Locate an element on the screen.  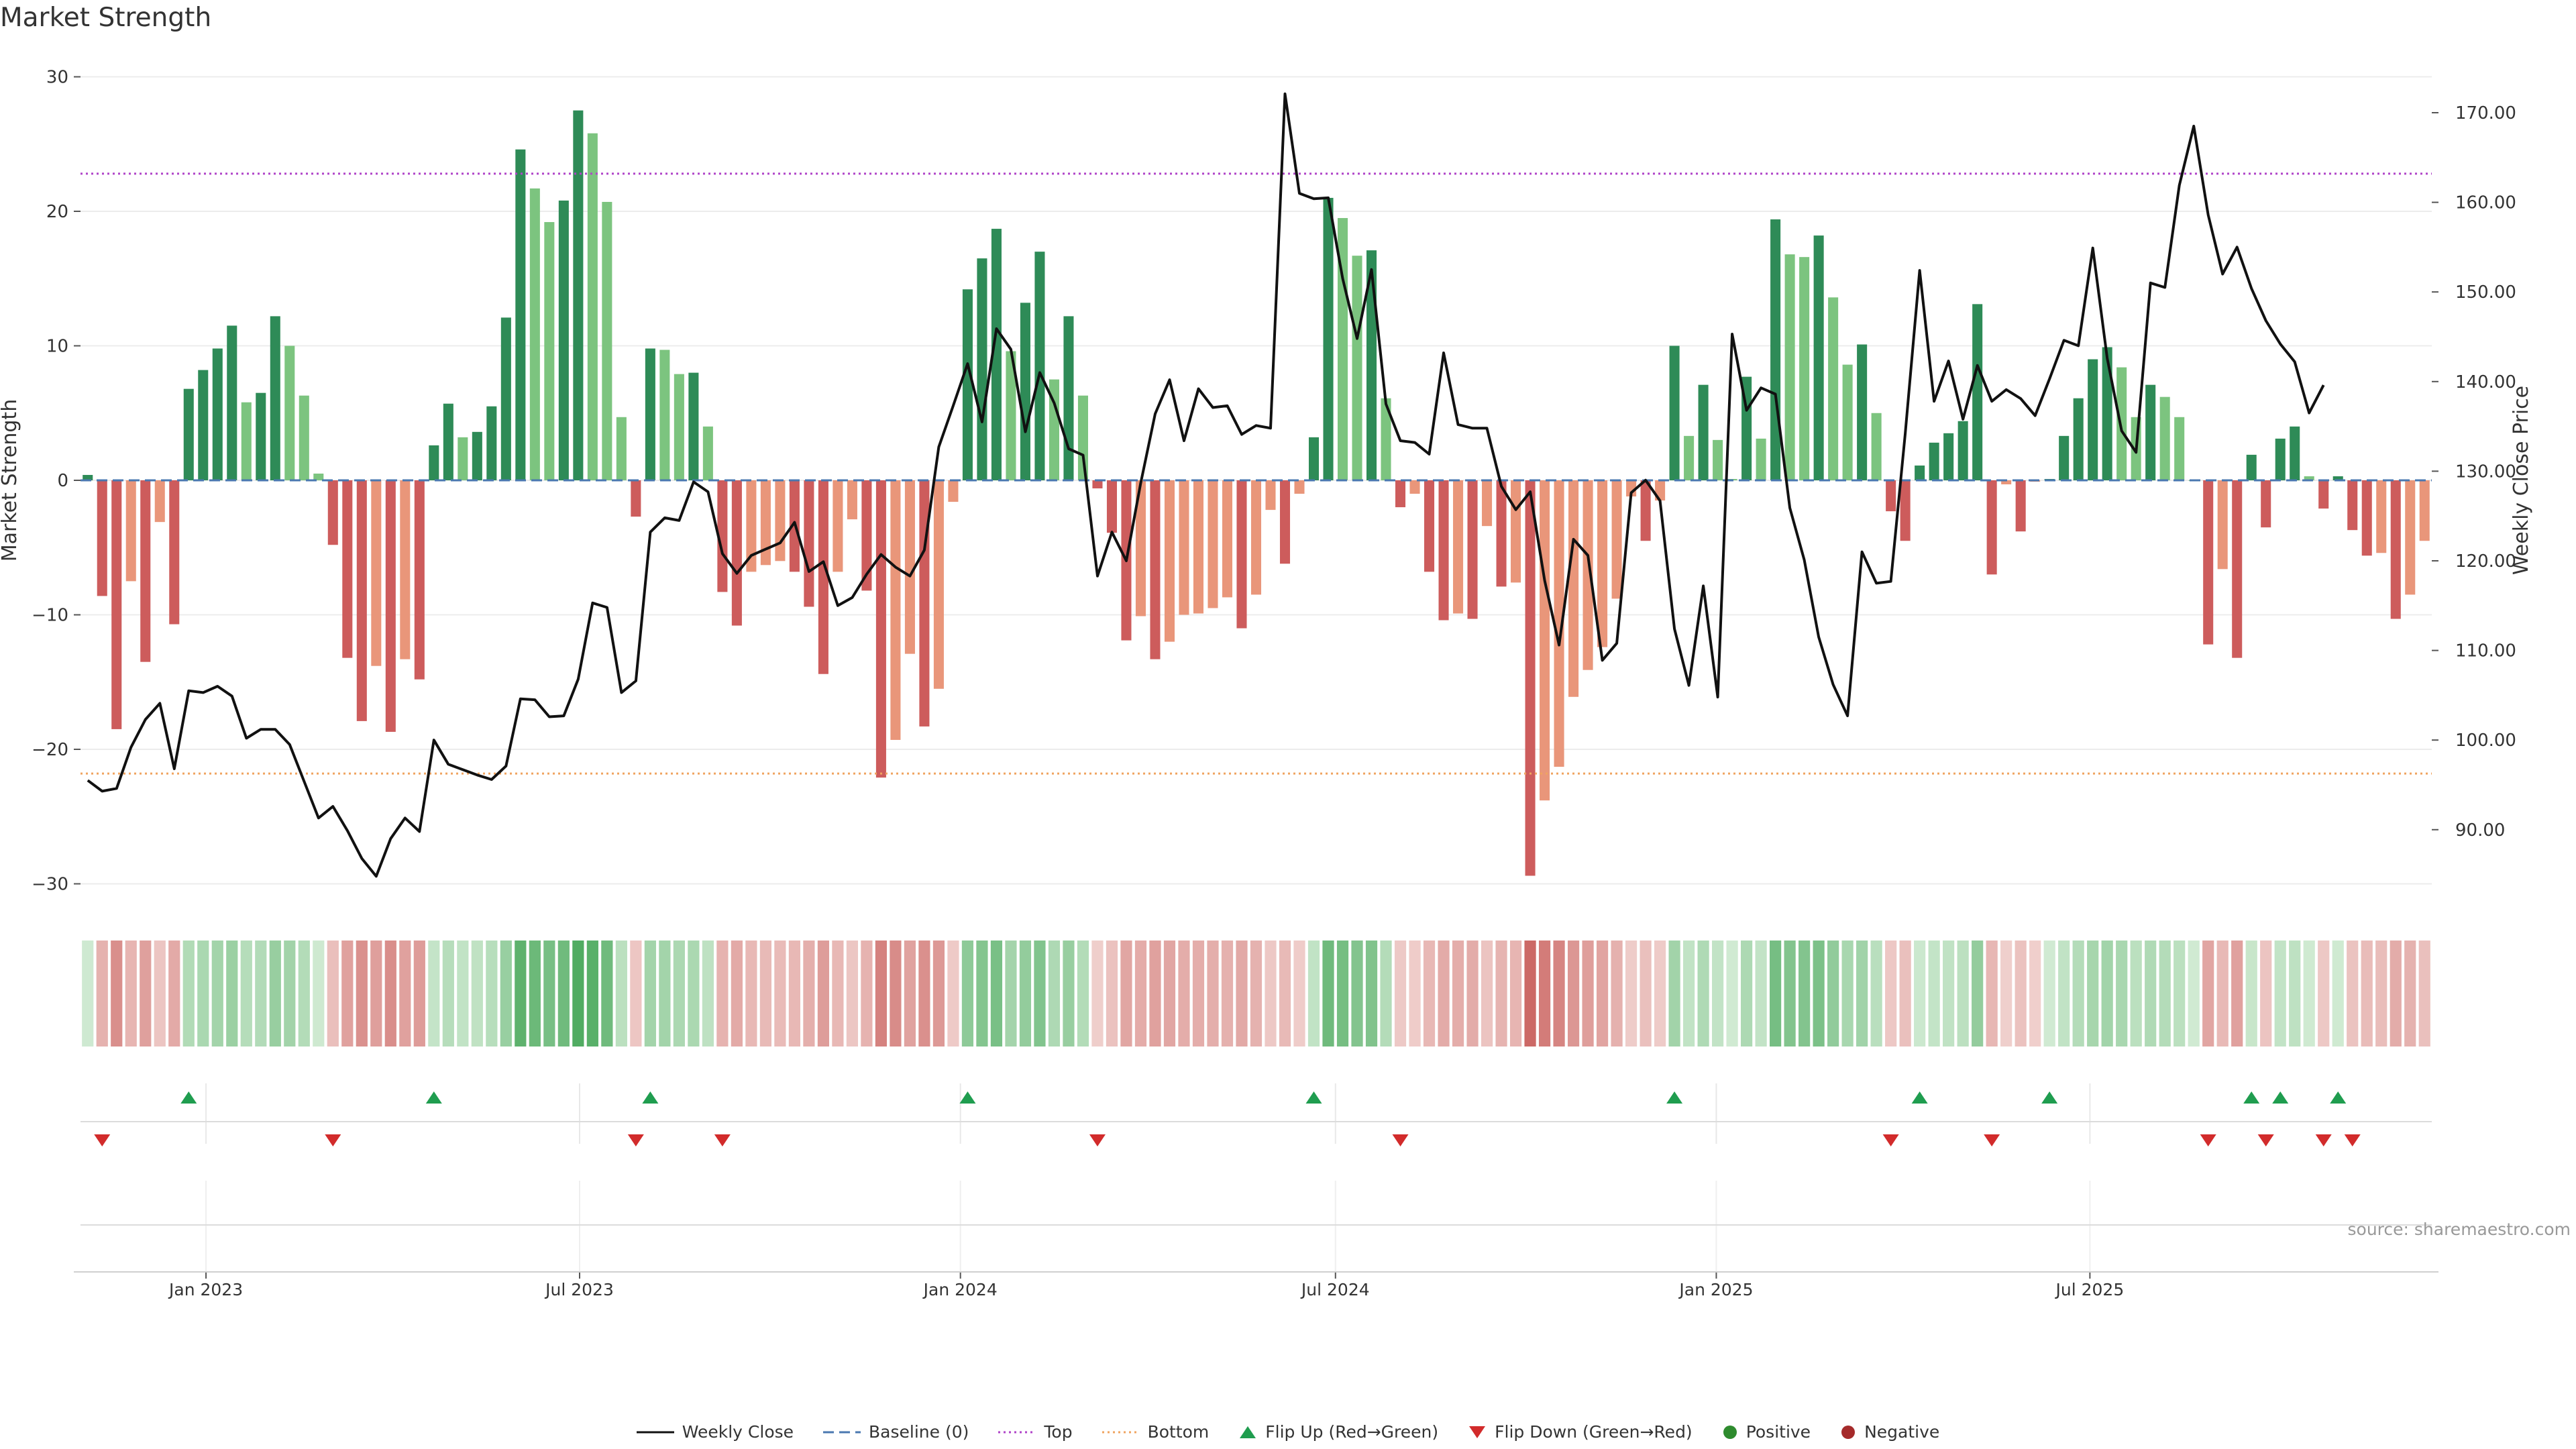
right-tick-label: 140.00 is located at coordinates (2485, 382).